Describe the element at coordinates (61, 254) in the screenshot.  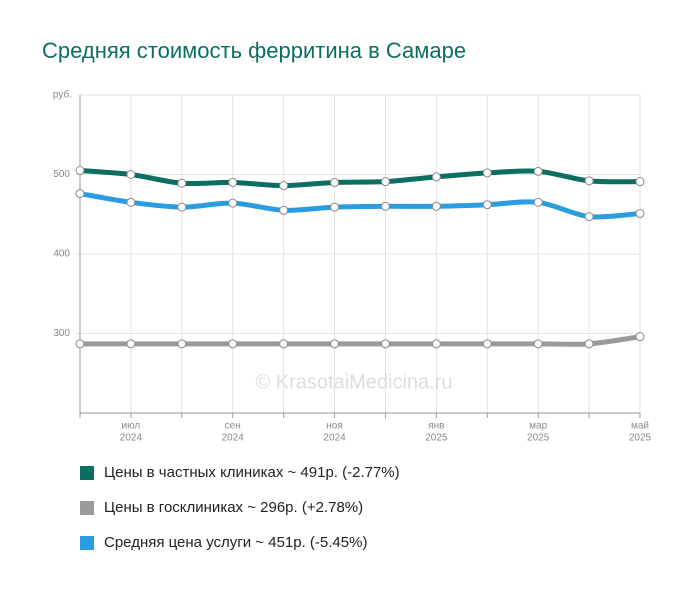
I see `y-tick-label: 400` at that location.